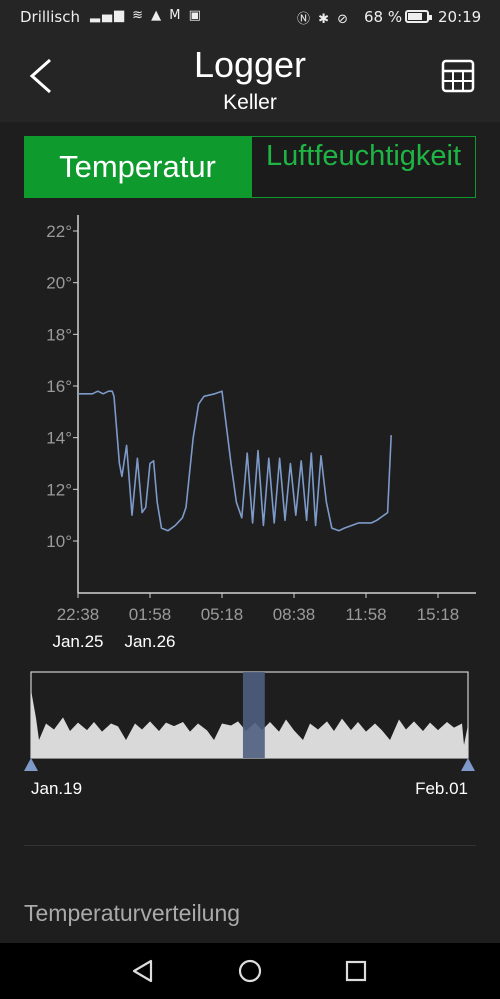 The image size is (500, 999). Describe the element at coordinates (59, 386) in the screenshot. I see `y-tick-label: 16°` at that location.